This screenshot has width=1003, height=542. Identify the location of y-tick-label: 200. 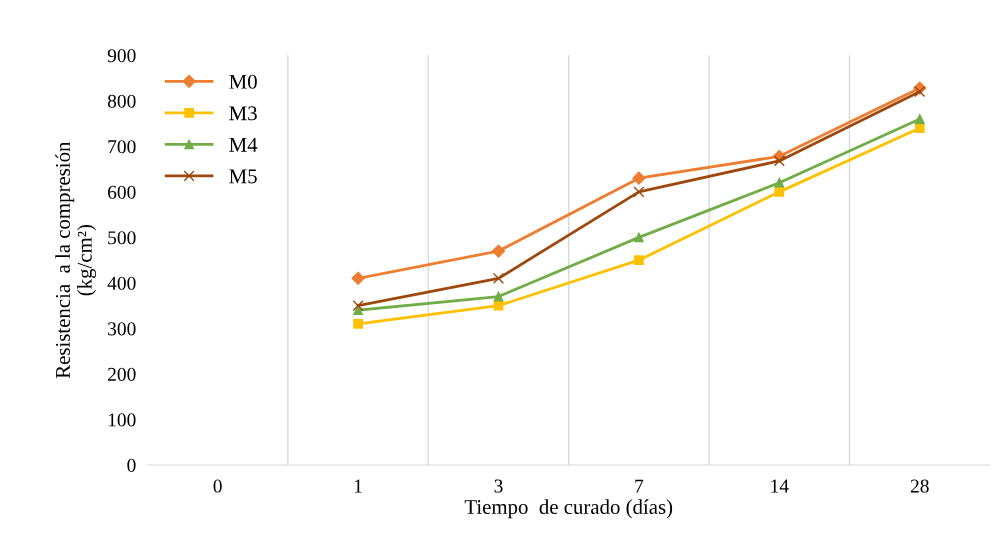
(122, 374).